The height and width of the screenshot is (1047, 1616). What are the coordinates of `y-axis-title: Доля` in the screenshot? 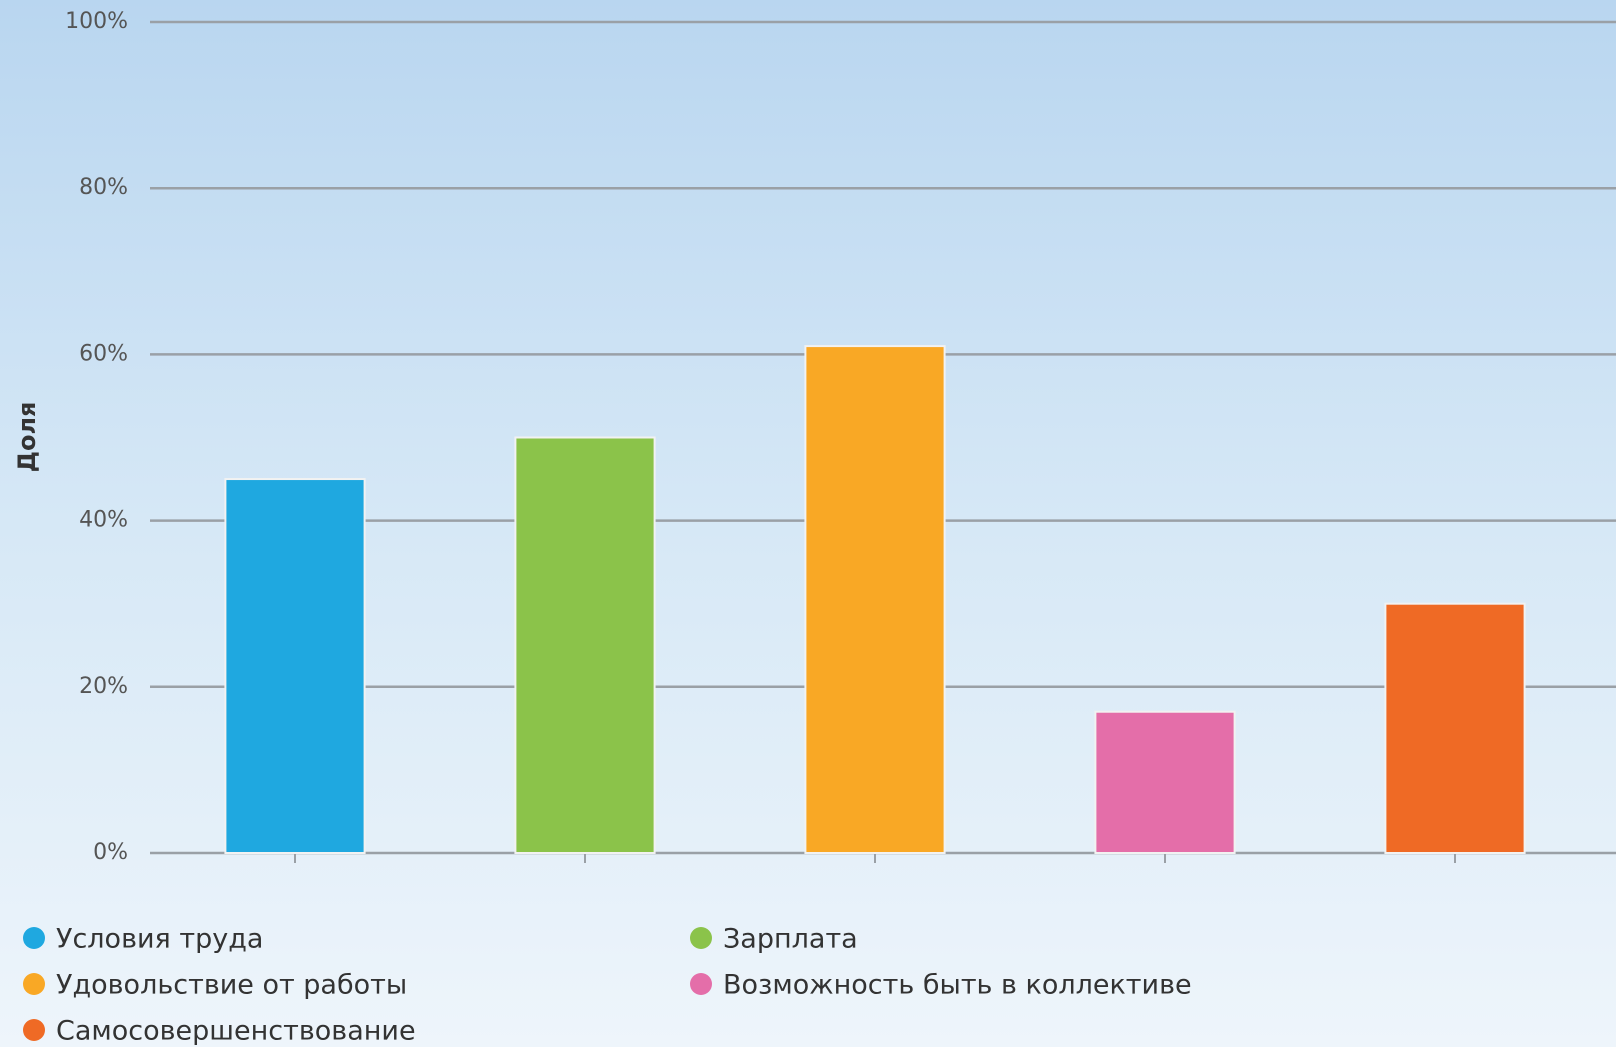 It's located at (27, 437).